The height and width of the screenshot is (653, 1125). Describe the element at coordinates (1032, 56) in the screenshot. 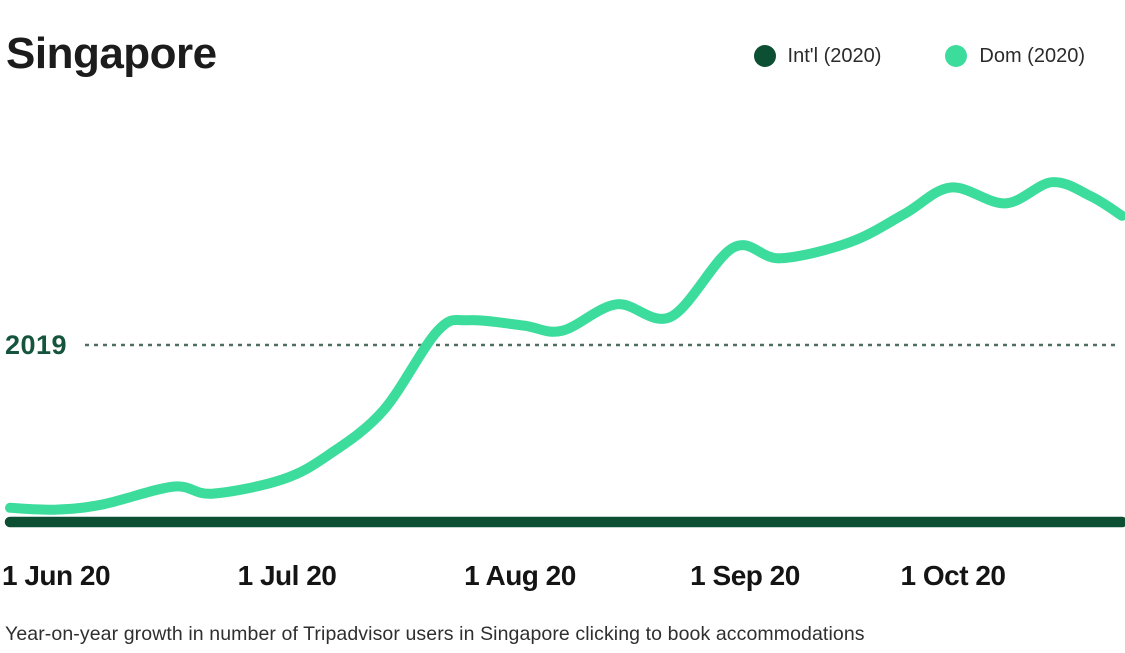

I see `legend-label-dom: Dom (2020)` at that location.